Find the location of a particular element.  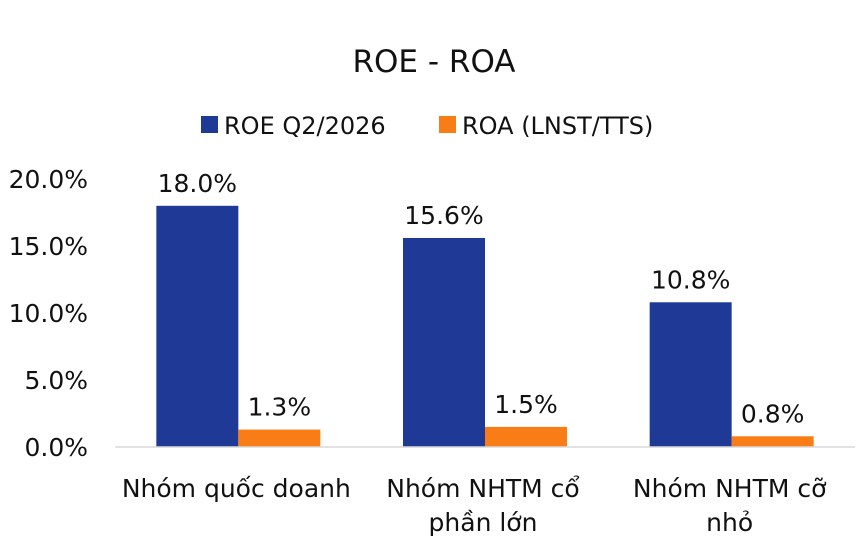

x-category-label: Nhóm NHTM cổ phần lớn is located at coordinates (482, 505).